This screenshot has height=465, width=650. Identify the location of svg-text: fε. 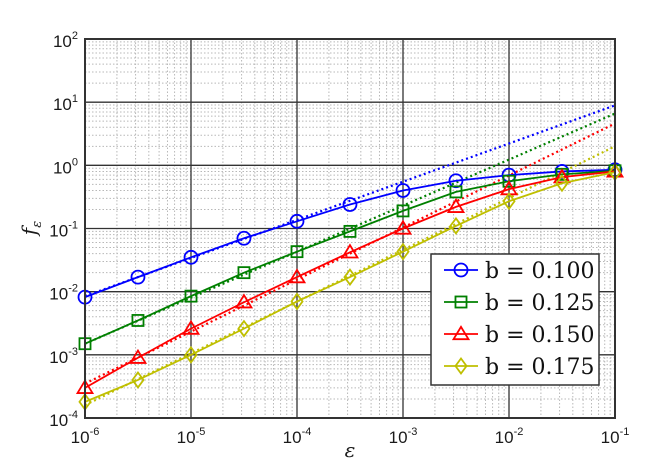
(31, 229).